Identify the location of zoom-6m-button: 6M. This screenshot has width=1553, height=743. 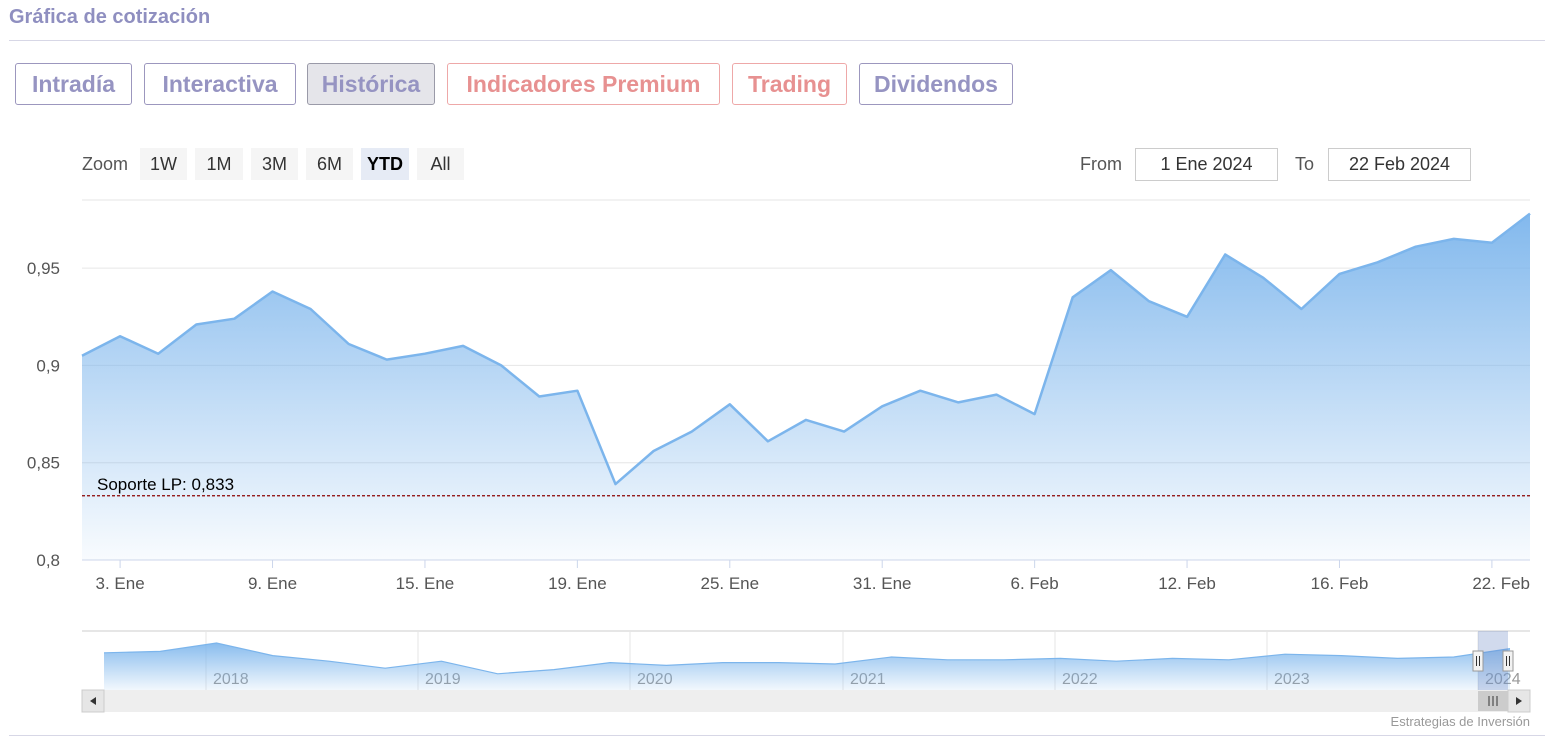
(329, 164).